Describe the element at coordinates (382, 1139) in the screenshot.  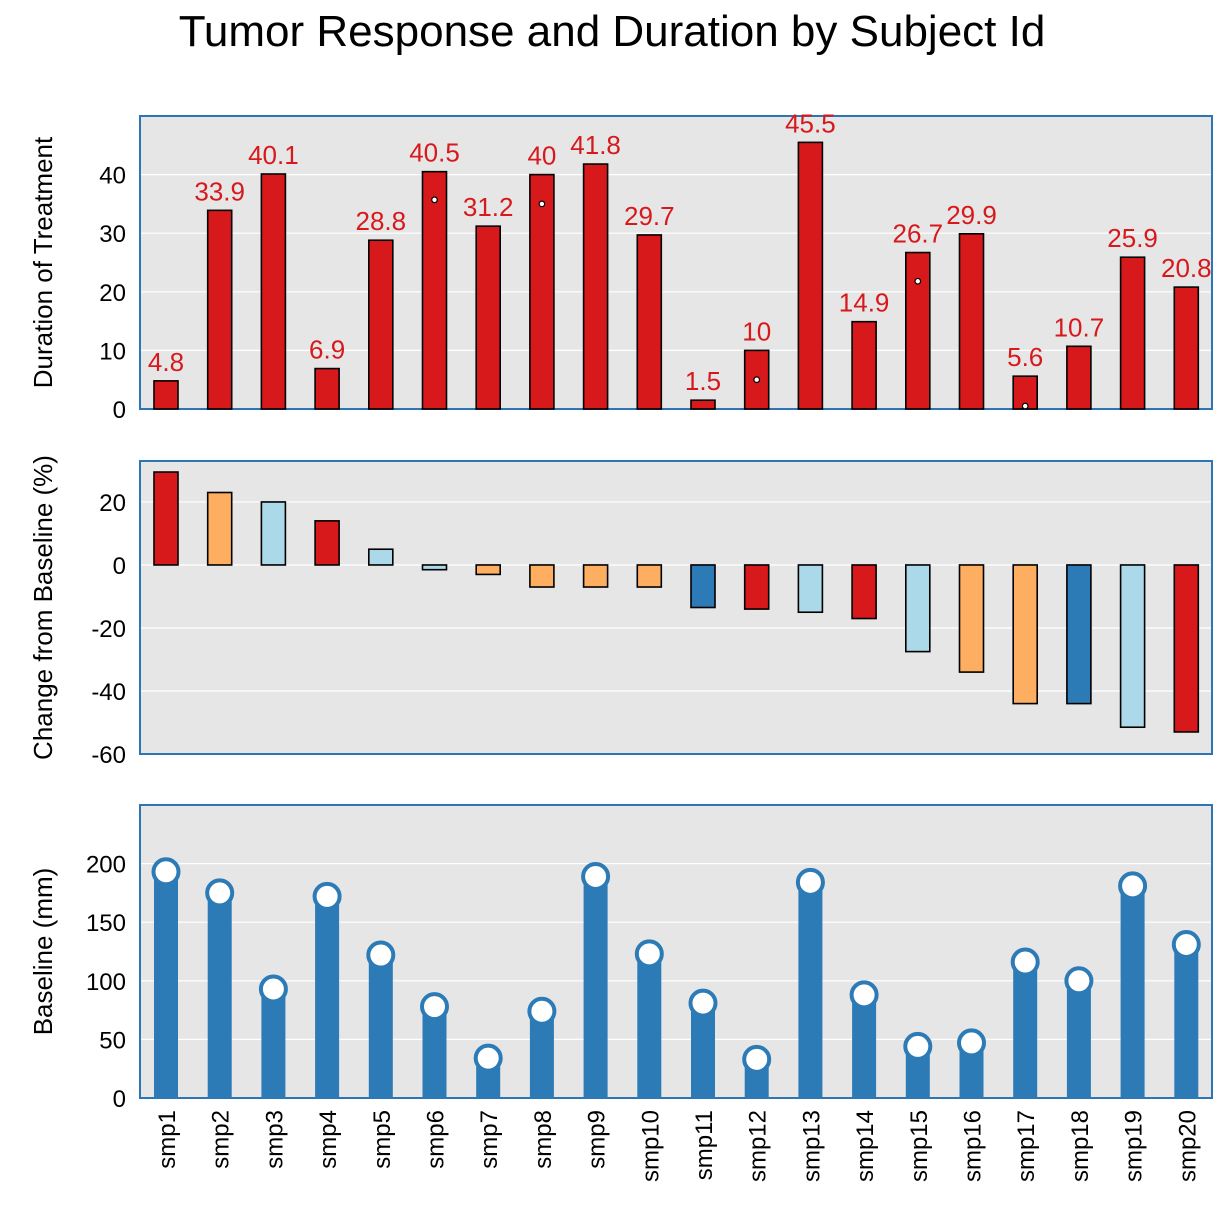
I see `x-tick-label-smp5: smp5` at that location.